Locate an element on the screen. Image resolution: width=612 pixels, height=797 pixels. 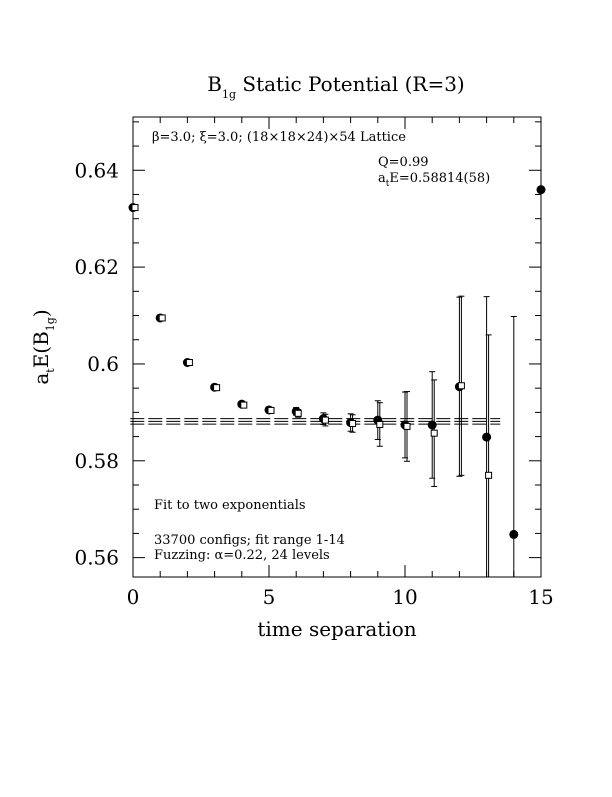
y-axis-label: atE(B1g) is located at coordinates (43, 346).